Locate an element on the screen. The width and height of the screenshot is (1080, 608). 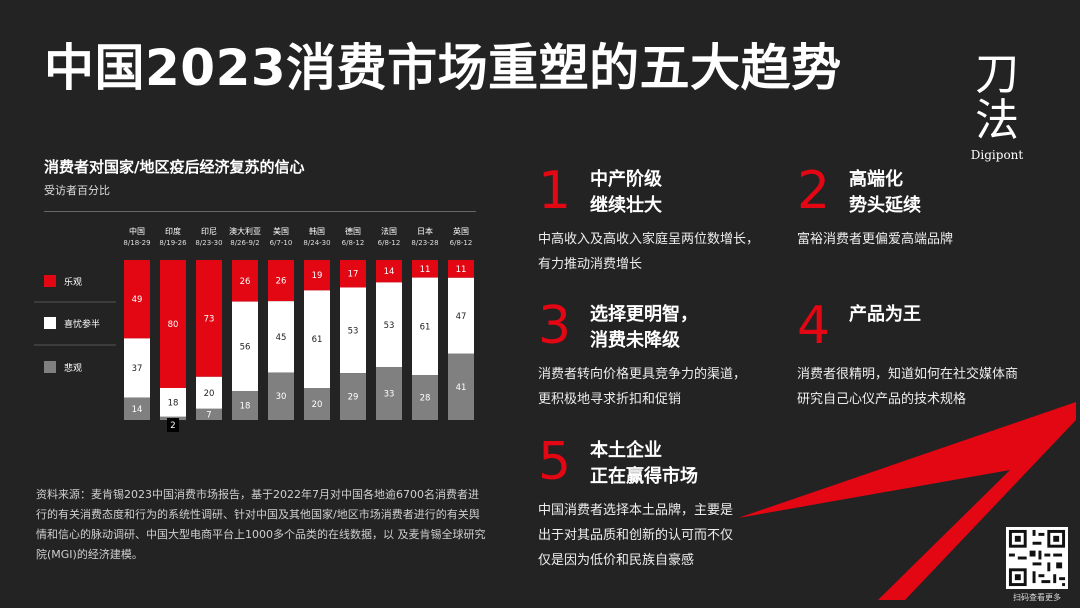
label-optimistic: 19 is located at coordinates (317, 276).